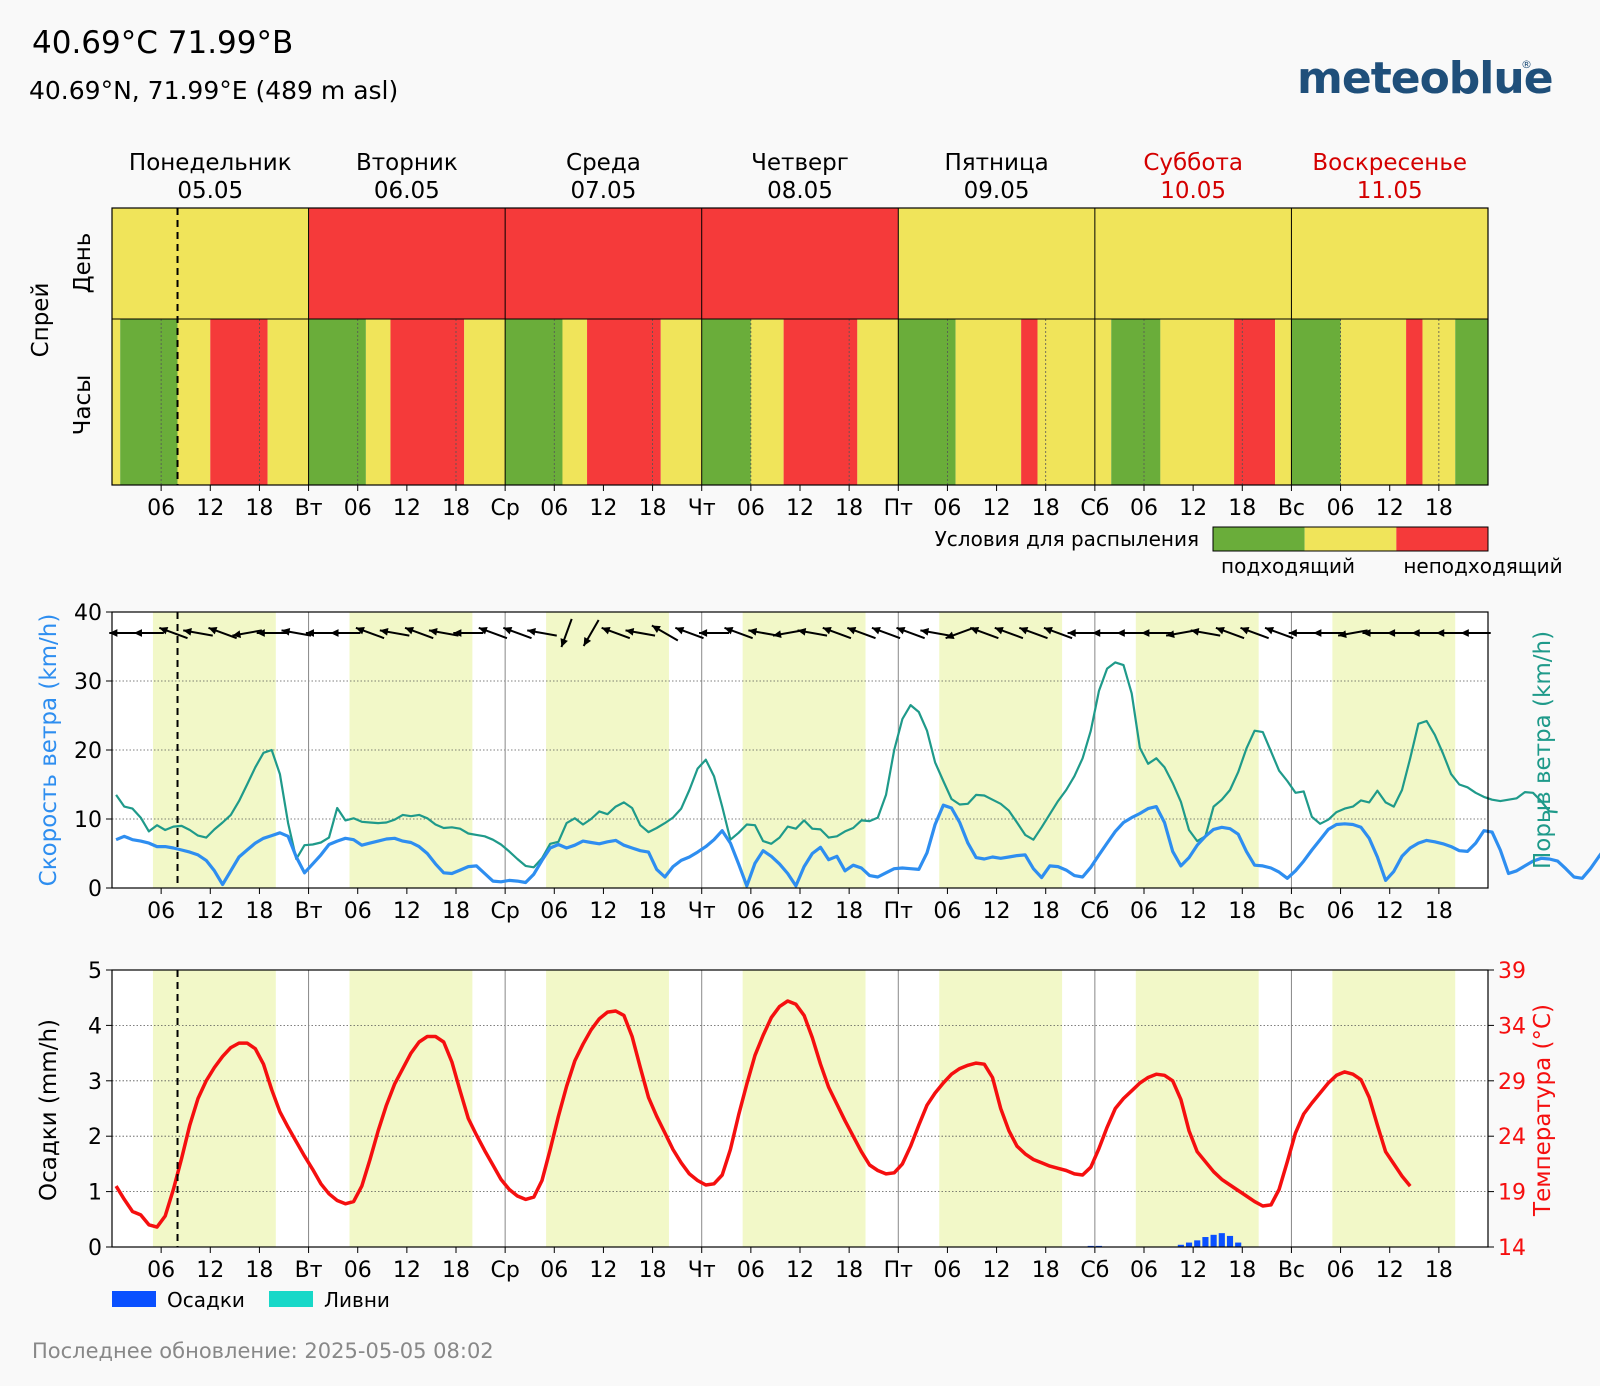  I want to click on y-tick-label: 20, so click(88, 751).